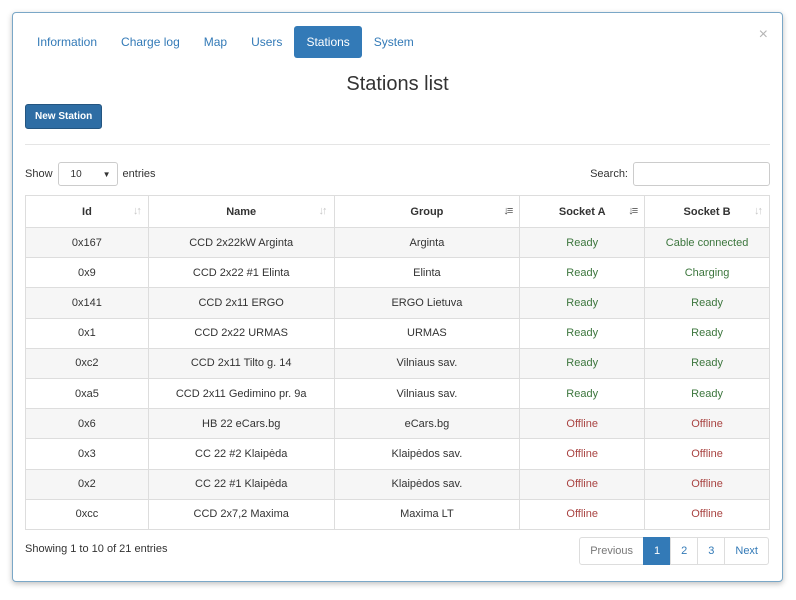  Describe the element at coordinates (267, 42) in the screenshot. I see `tab-users: Users` at that location.